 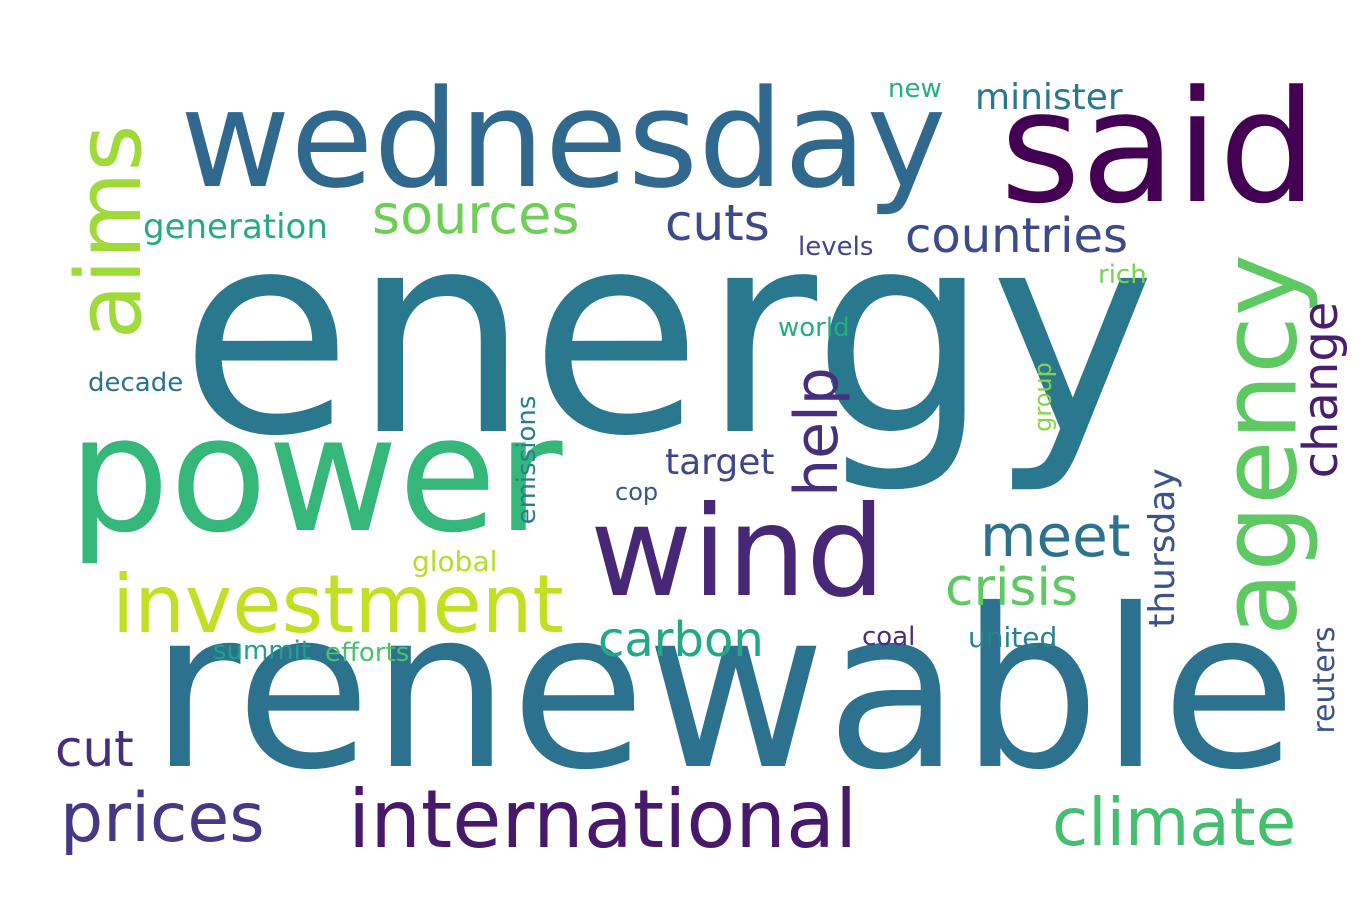 What do you see at coordinates (637, 492) in the screenshot?
I see `word-cop: cop` at bounding box center [637, 492].